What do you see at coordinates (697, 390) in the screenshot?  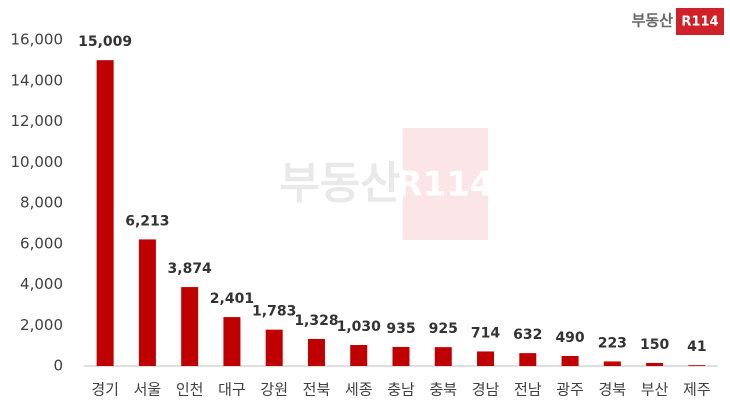 I see `x-tick-label: 제주` at bounding box center [697, 390].